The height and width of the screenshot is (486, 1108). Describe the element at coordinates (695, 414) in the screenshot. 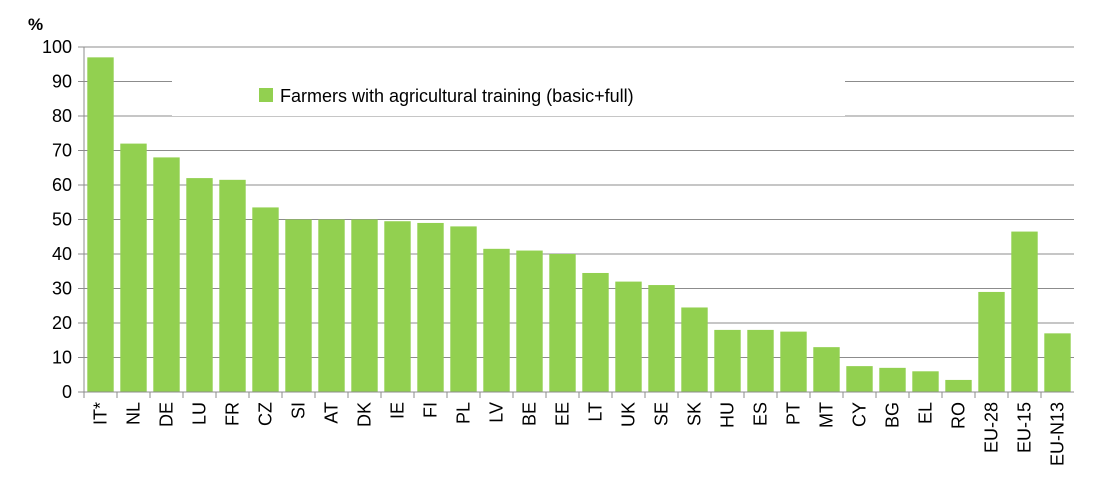

I see `x-tick-label: SK` at that location.